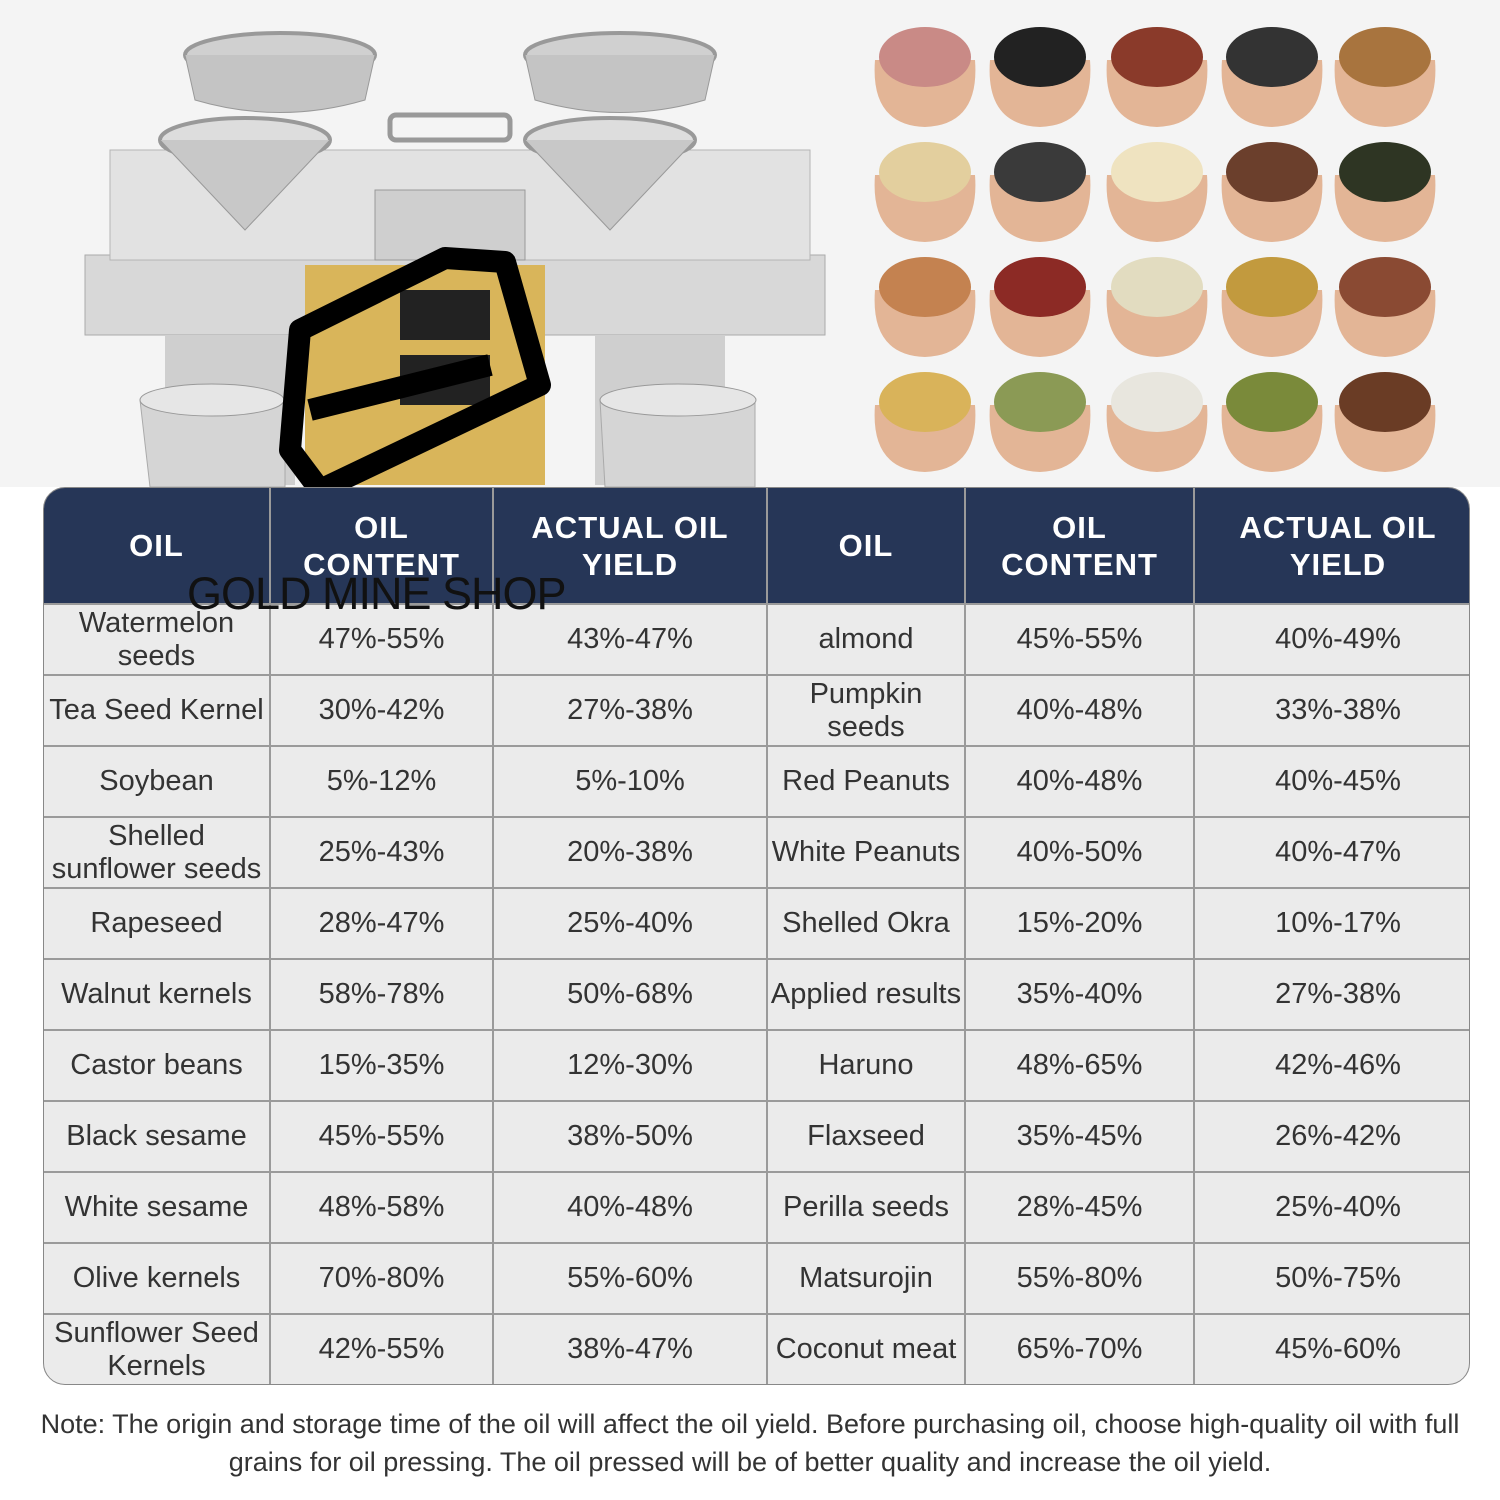  What do you see at coordinates (1332, 1065) in the screenshot?
I see `table-cell: 42%-46%` at bounding box center [1332, 1065].